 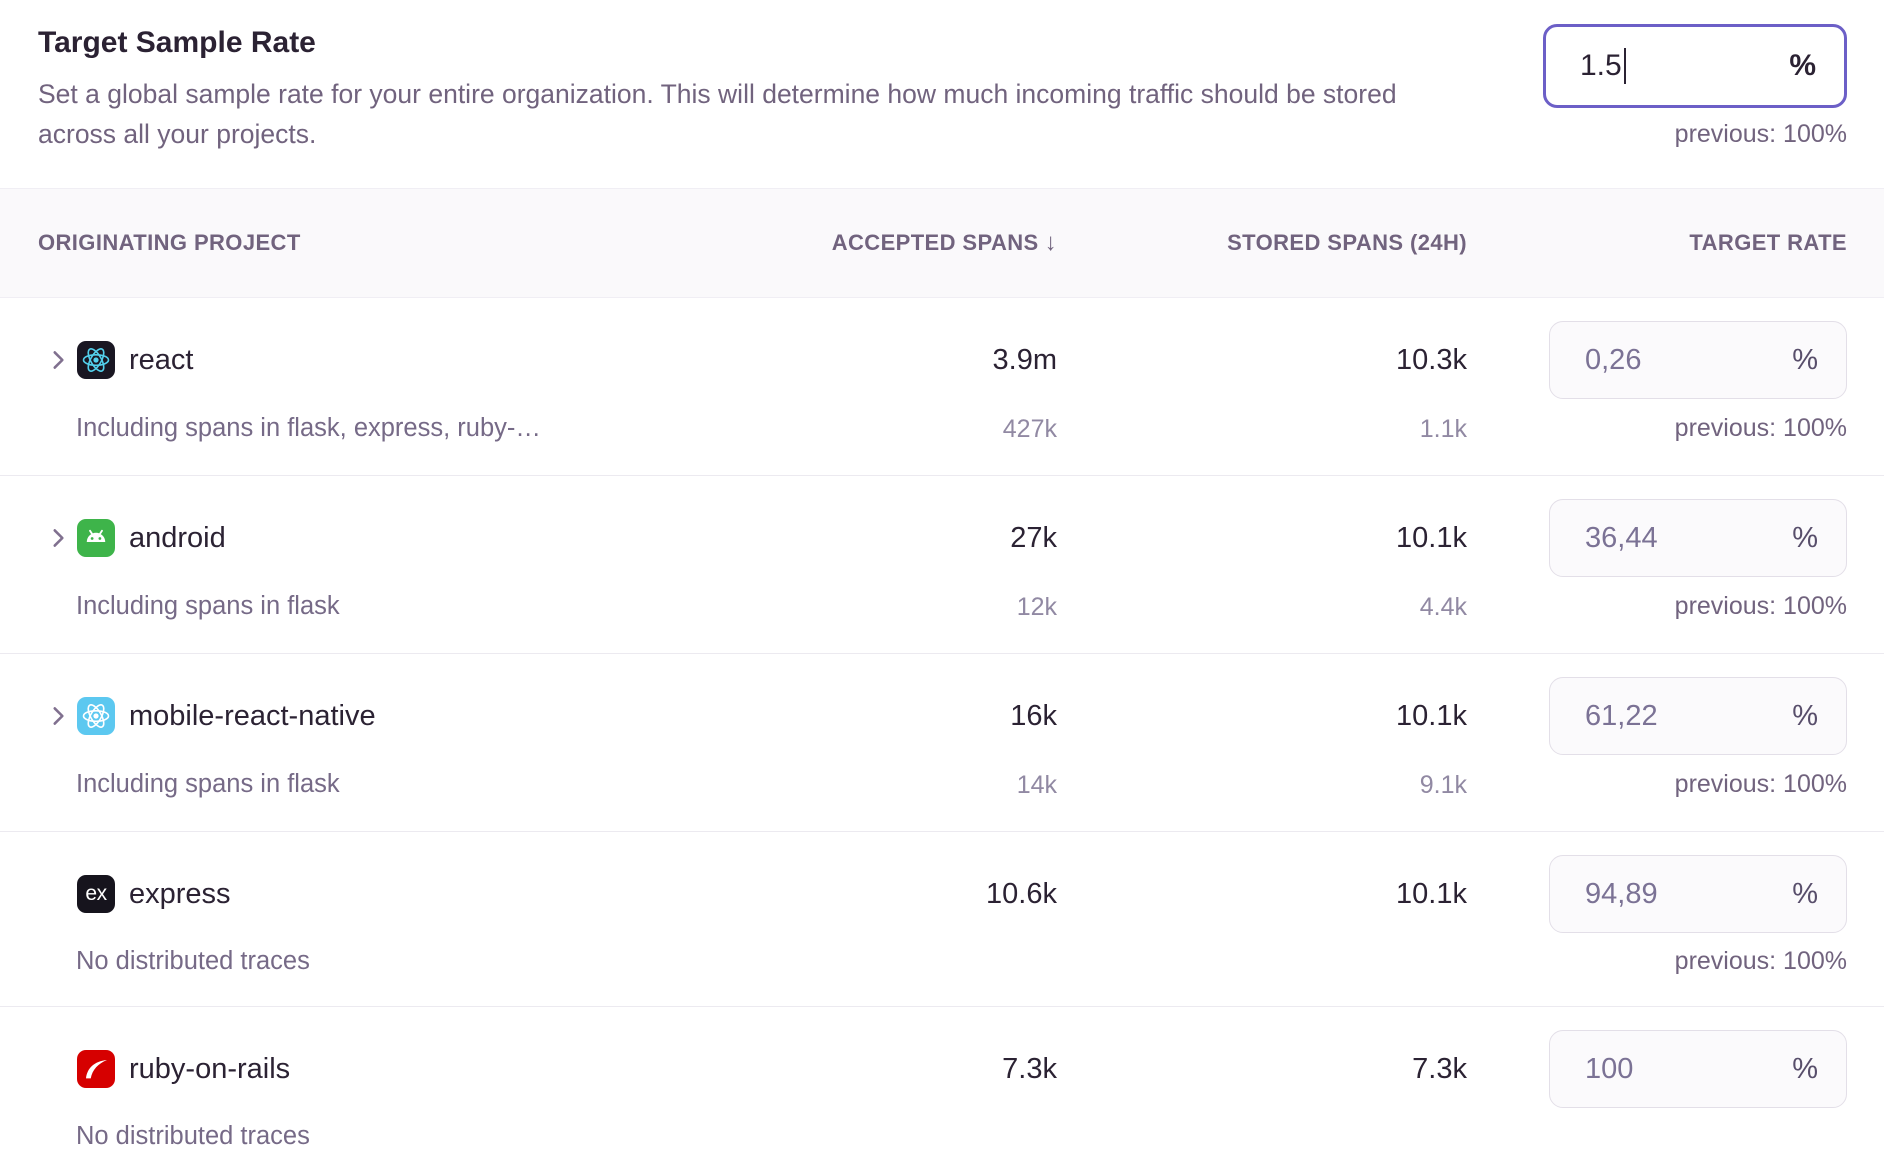 I want to click on project-name: mobile-react-native, so click(x=252, y=715).